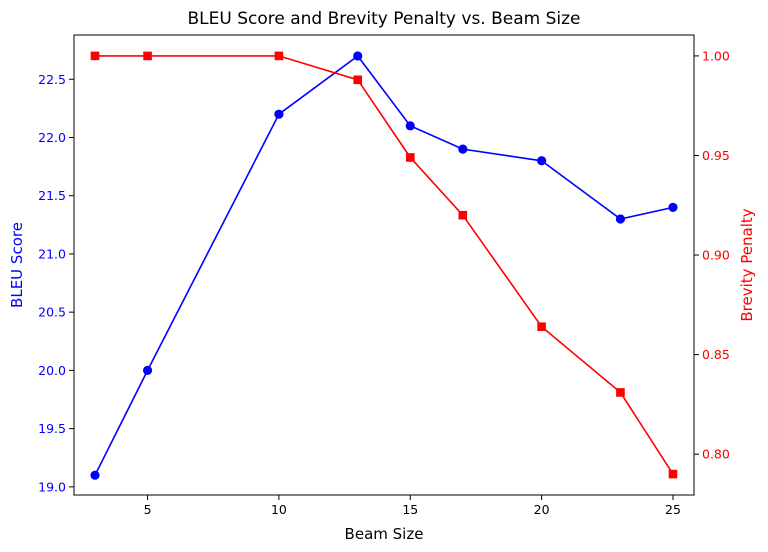  Describe the element at coordinates (52, 137) in the screenshot. I see `left-y-tick-label: 22.0` at that location.